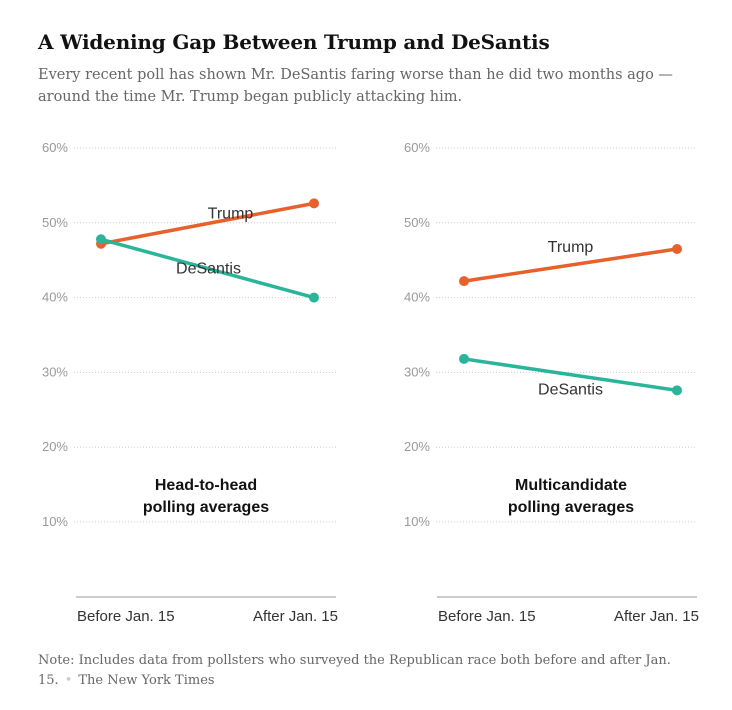  I want to click on panel-title: Multicandidate, so click(571, 485).